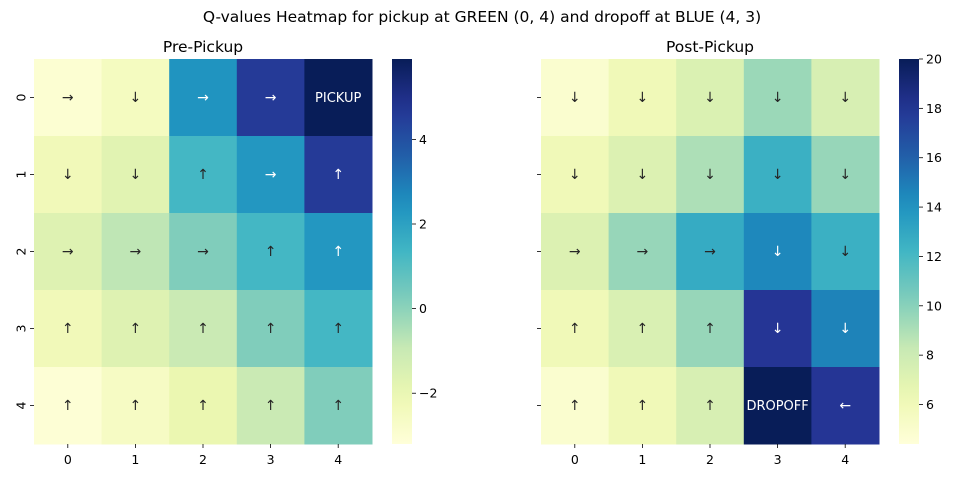 The height and width of the screenshot is (482, 957). I want to click on x-tick-label: 2, so click(710, 459).